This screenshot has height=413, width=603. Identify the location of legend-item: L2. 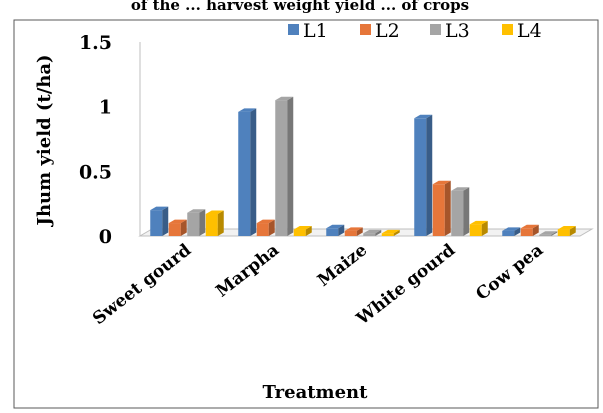
(380, 31).